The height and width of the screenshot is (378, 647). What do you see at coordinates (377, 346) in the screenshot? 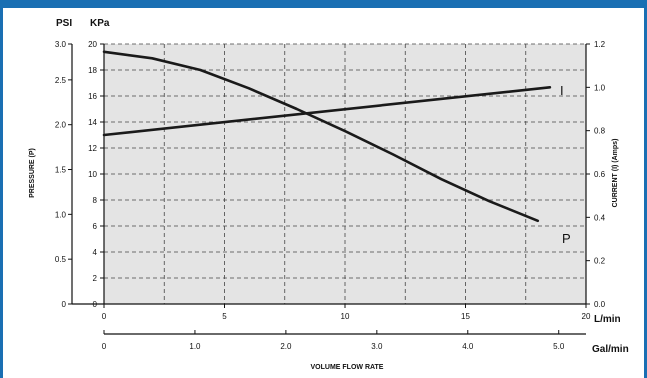
I see `x2-tick-label: 3.0` at bounding box center [377, 346].